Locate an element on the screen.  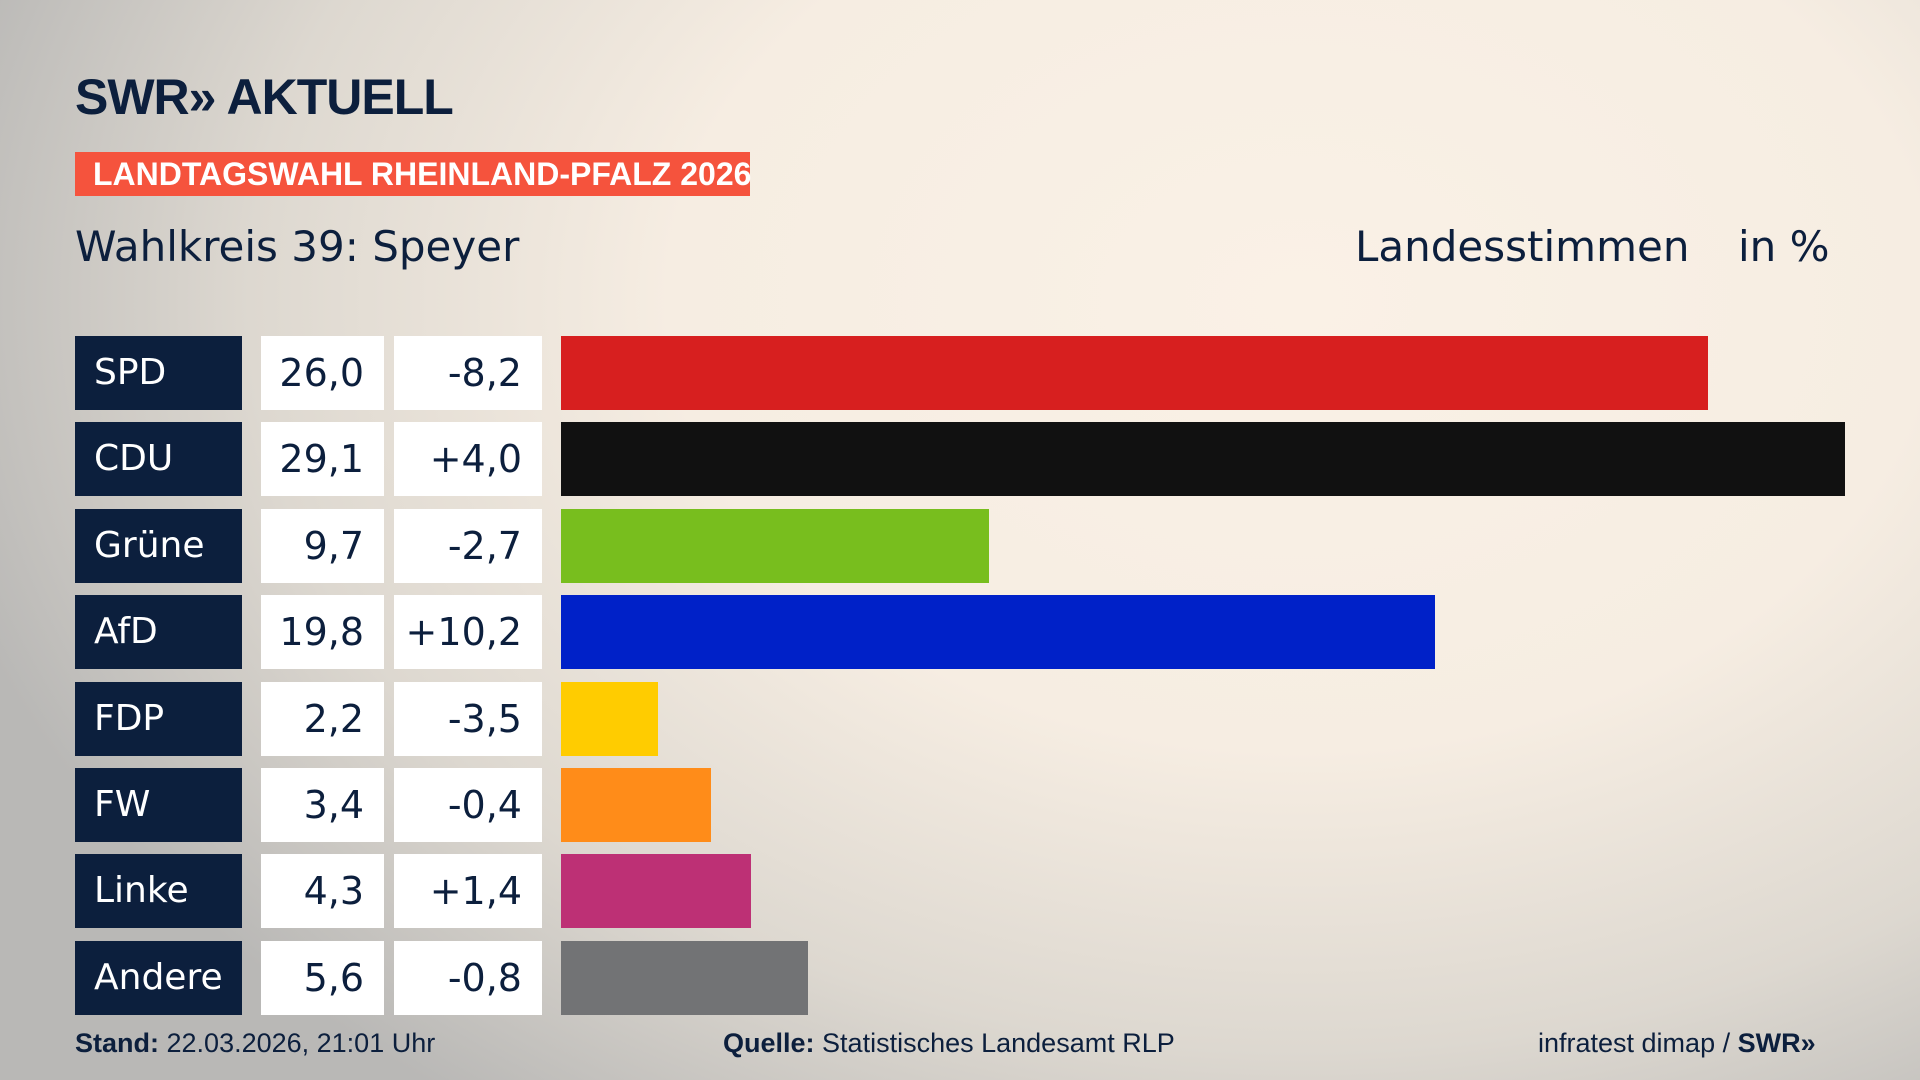
bar-afd is located at coordinates (998, 632).